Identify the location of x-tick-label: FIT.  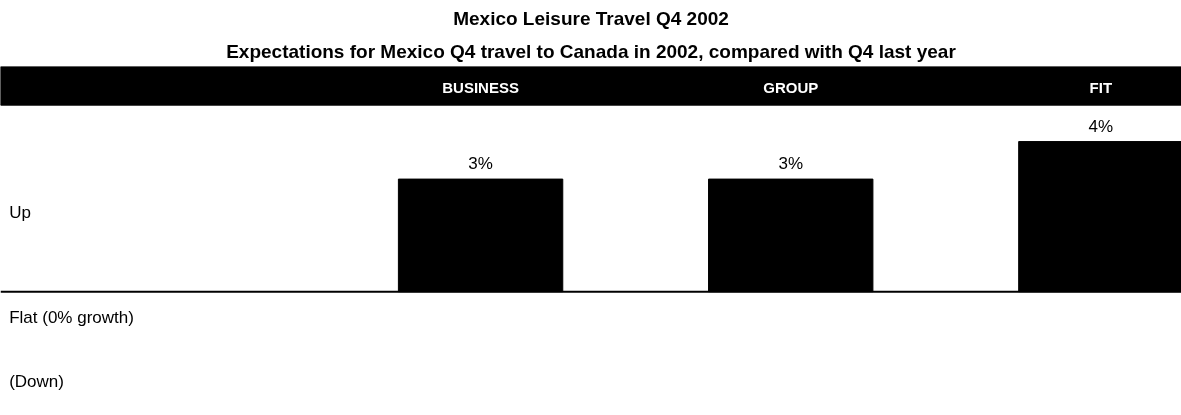
(1101, 87).